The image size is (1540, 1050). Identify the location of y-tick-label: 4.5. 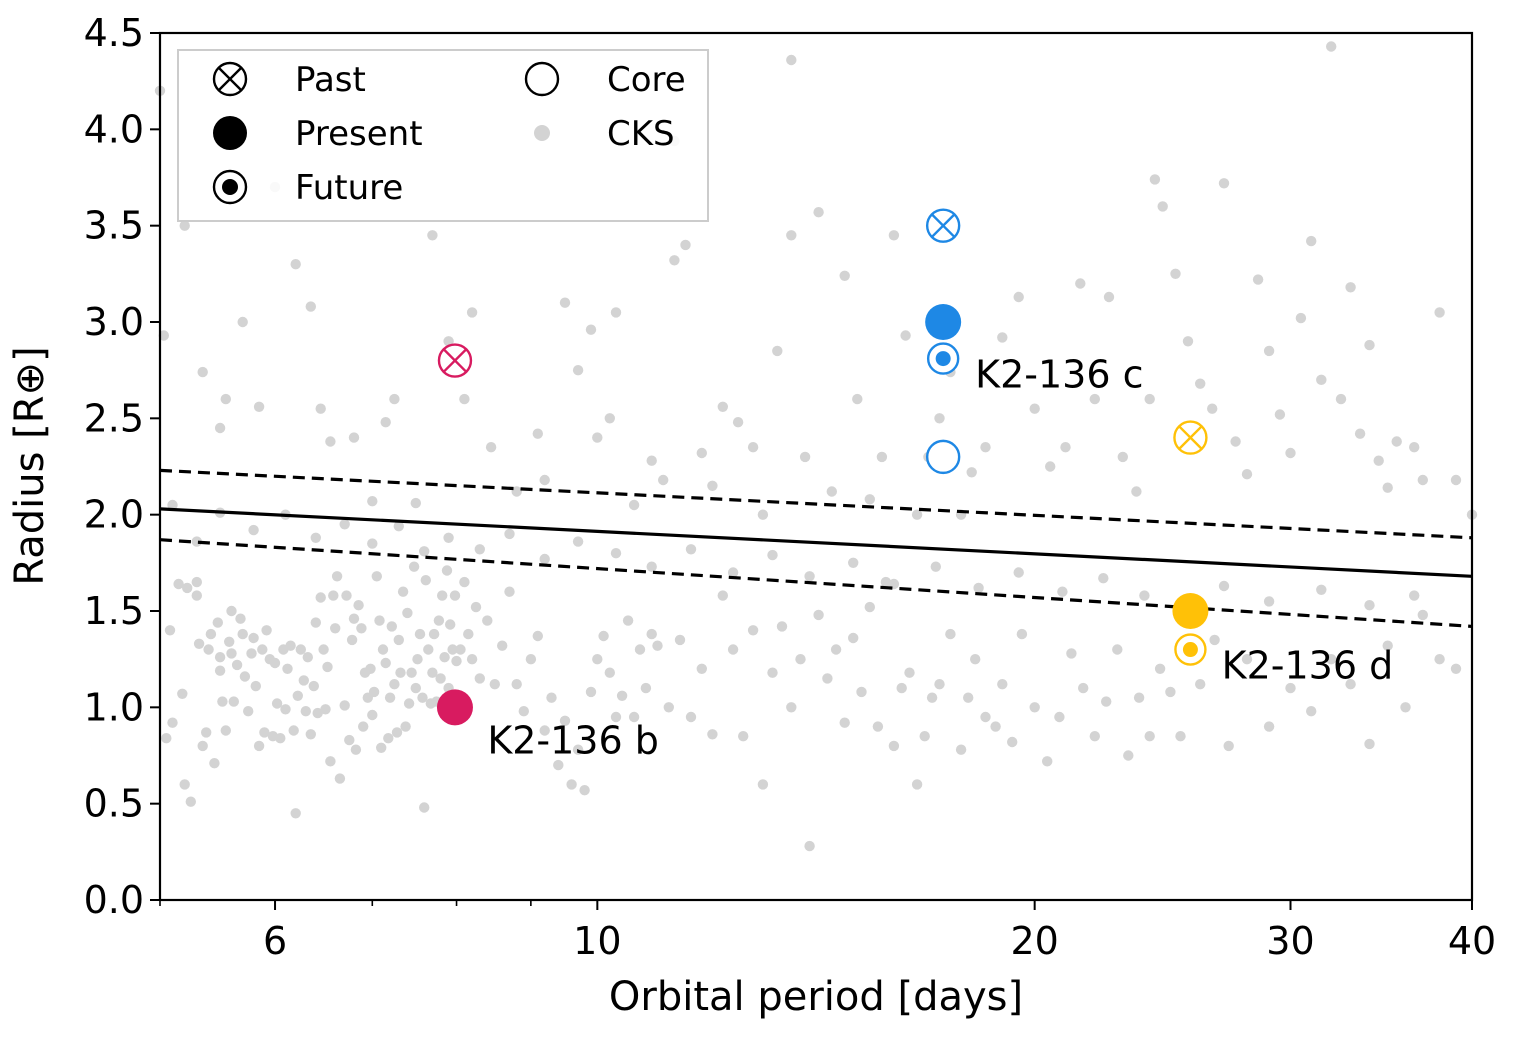
(114, 33).